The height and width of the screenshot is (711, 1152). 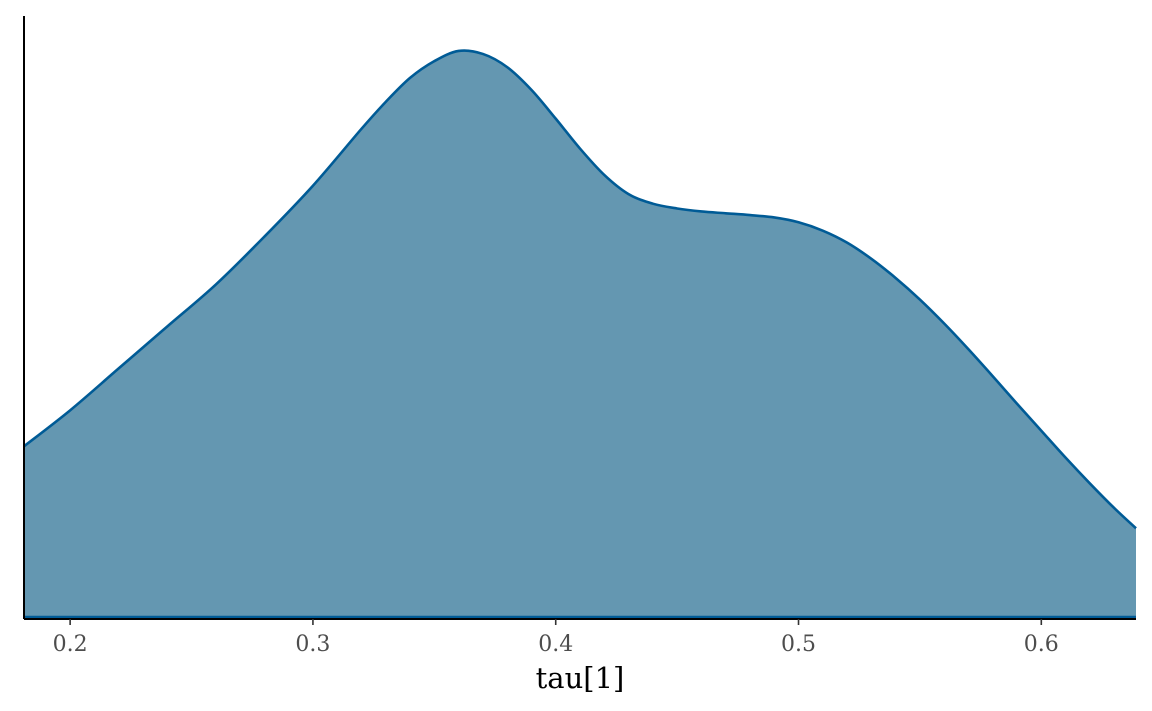 What do you see at coordinates (312, 644) in the screenshot?
I see `x-tick-label: 0.3` at bounding box center [312, 644].